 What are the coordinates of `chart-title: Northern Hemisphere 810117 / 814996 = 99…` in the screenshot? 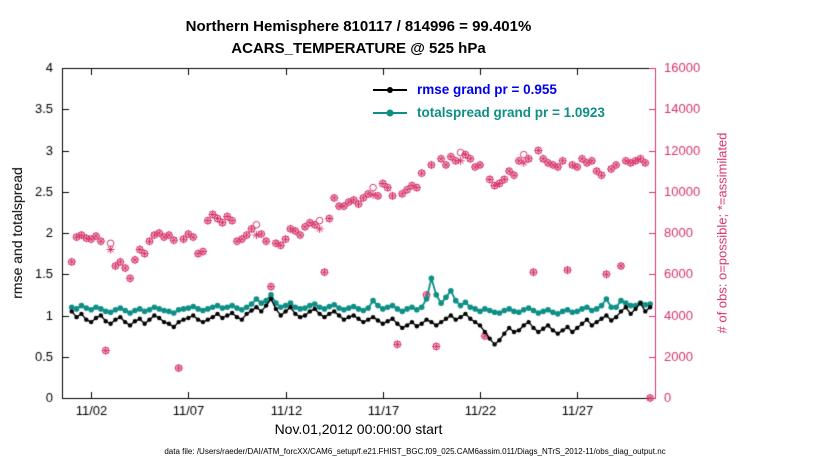 It's located at (358, 26).